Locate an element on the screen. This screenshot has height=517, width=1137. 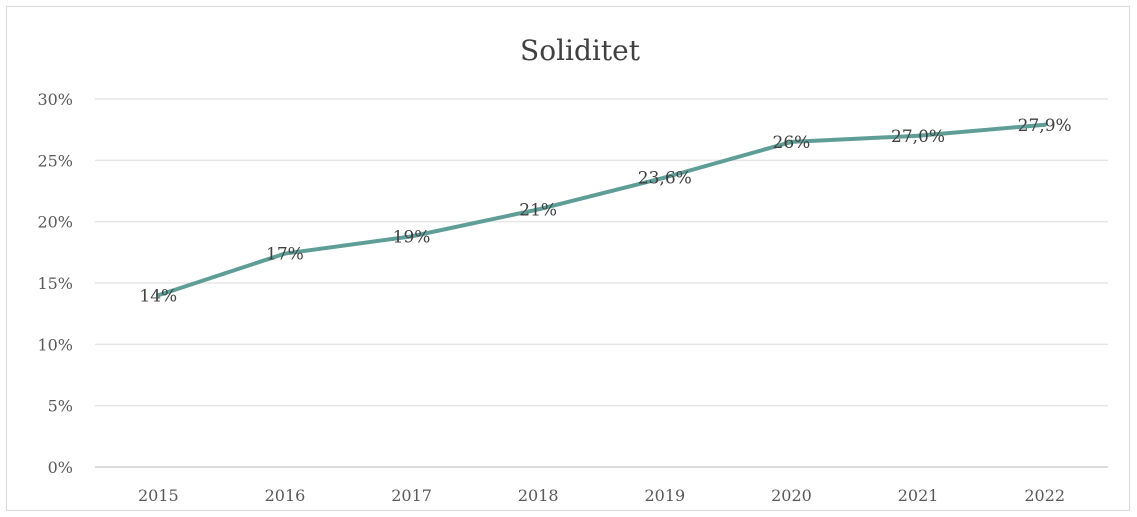
data-label: 19% is located at coordinates (412, 237).